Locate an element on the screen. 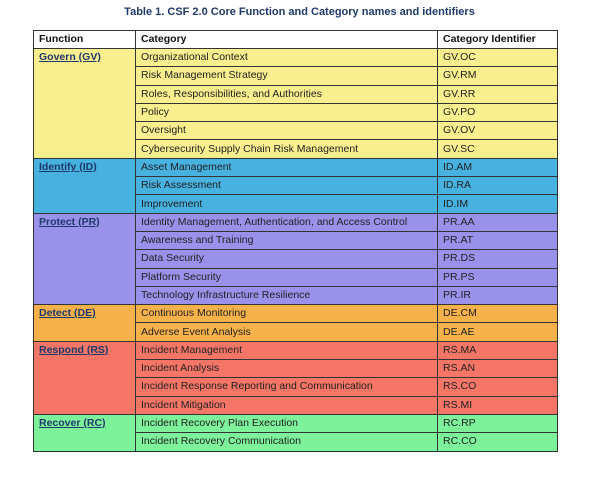  category-cell: Asset Management is located at coordinates (286, 167).